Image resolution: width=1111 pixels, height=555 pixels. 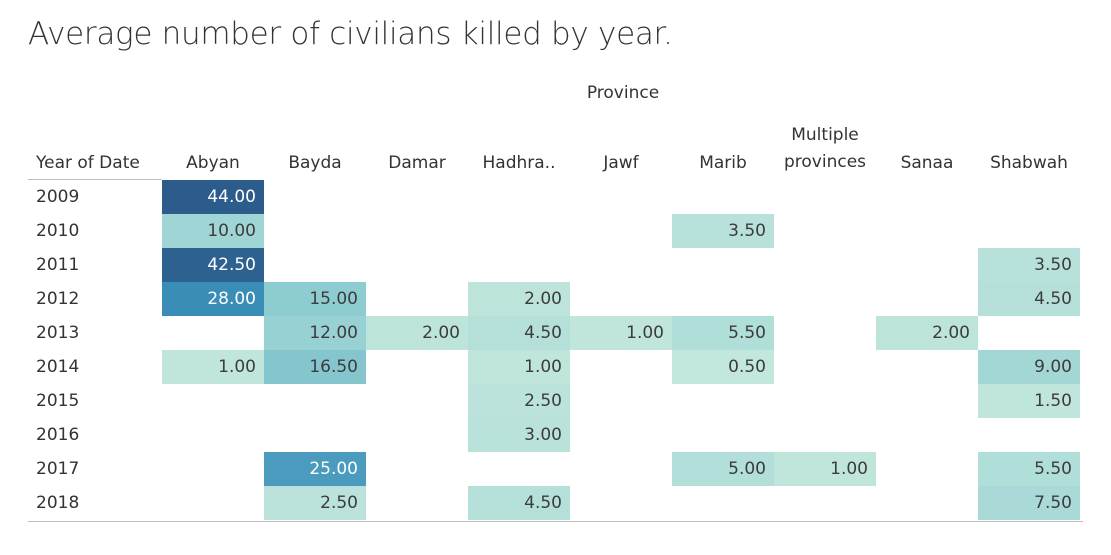 What do you see at coordinates (825, 149) in the screenshot?
I see `column-header: Multiple provinces` at bounding box center [825, 149].